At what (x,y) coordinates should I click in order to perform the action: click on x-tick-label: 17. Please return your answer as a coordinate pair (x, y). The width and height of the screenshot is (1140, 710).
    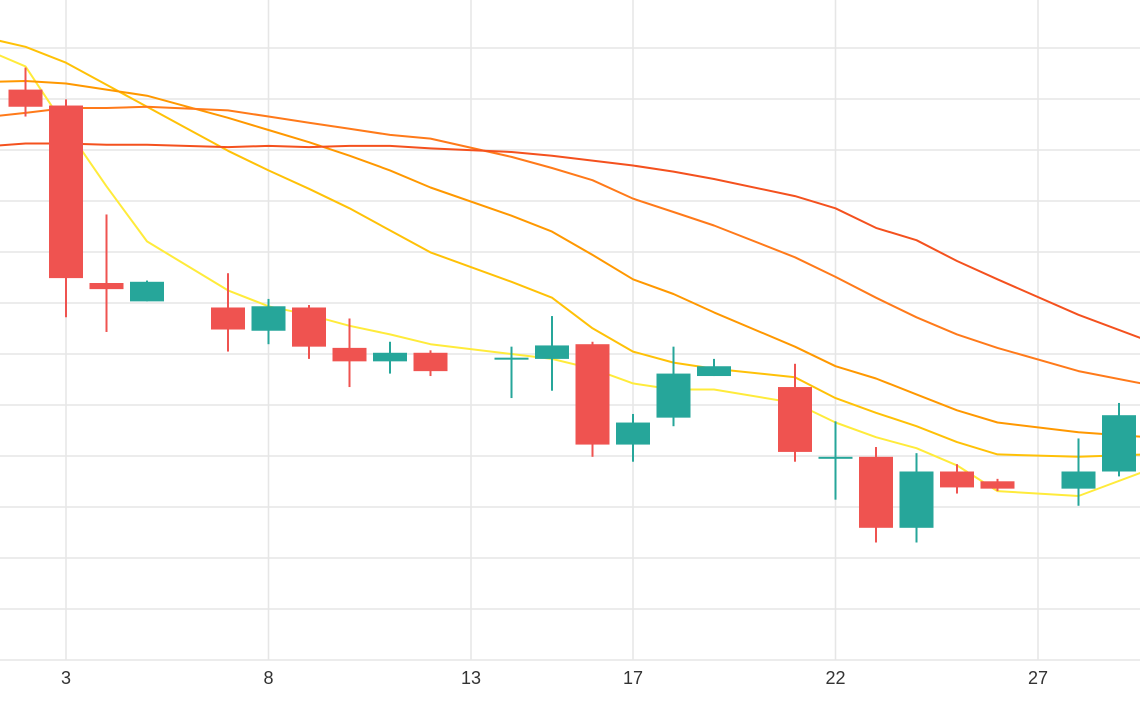
    Looking at the image, I should click on (633, 678).